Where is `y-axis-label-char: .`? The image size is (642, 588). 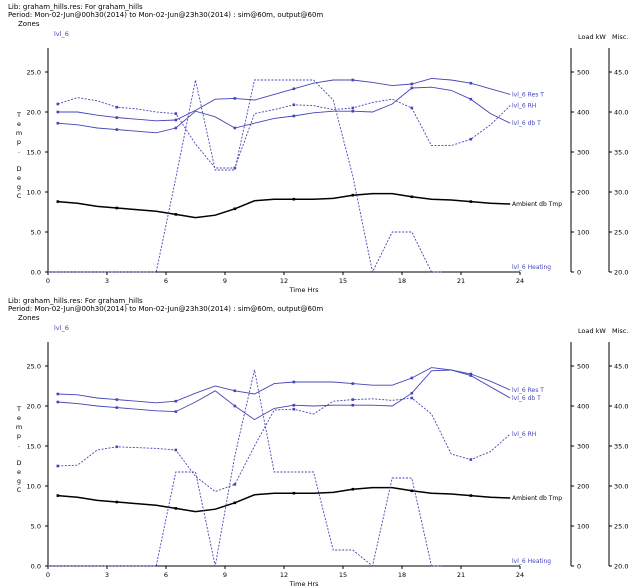
y-axis-label-char: . is located at coordinates (19, 445).